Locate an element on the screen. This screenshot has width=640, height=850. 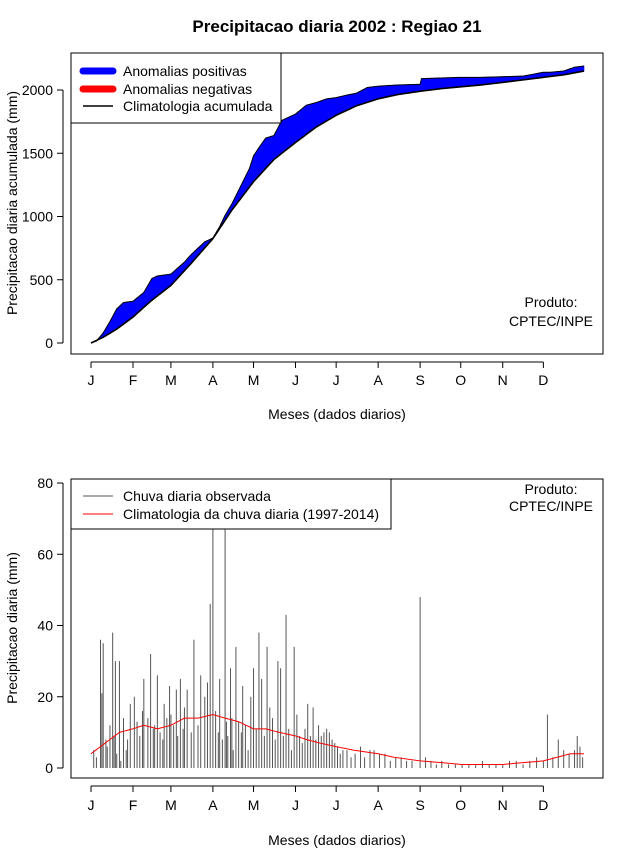
legend-label: Anomalias negativas is located at coordinates (187, 89).